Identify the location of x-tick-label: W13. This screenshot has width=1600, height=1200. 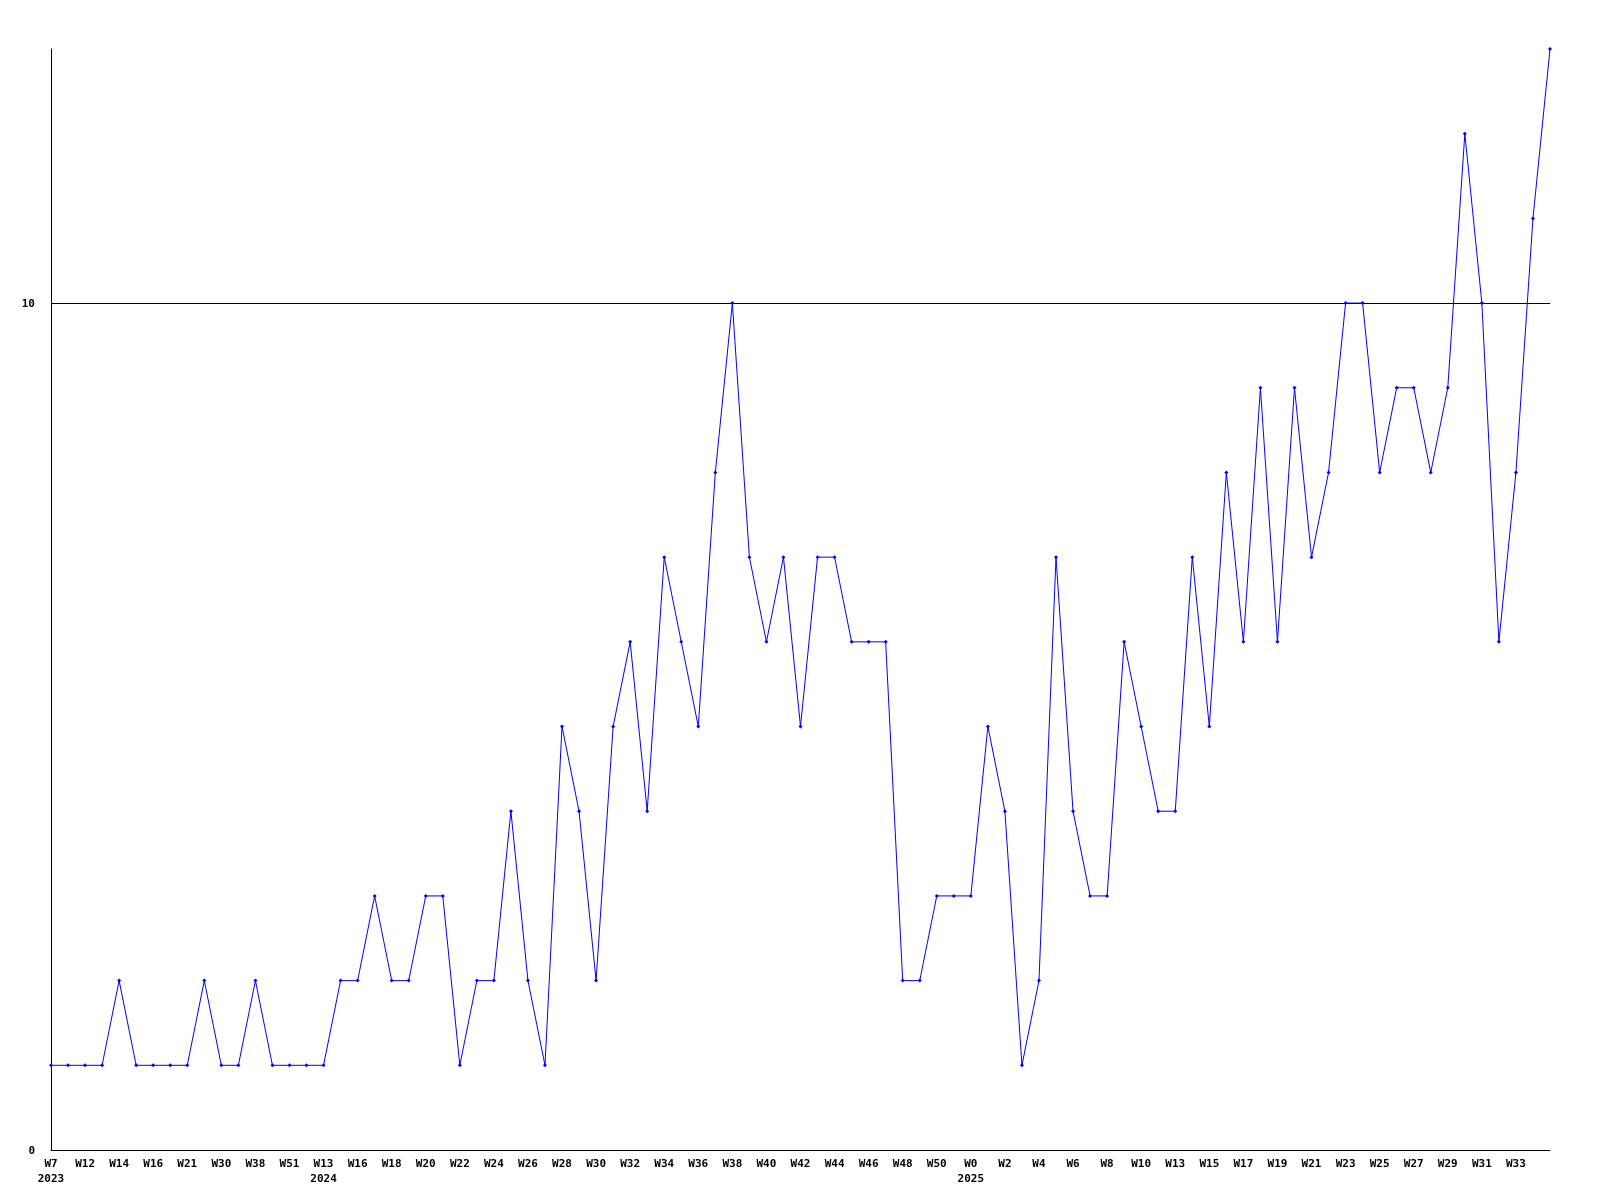
(1175, 1163).